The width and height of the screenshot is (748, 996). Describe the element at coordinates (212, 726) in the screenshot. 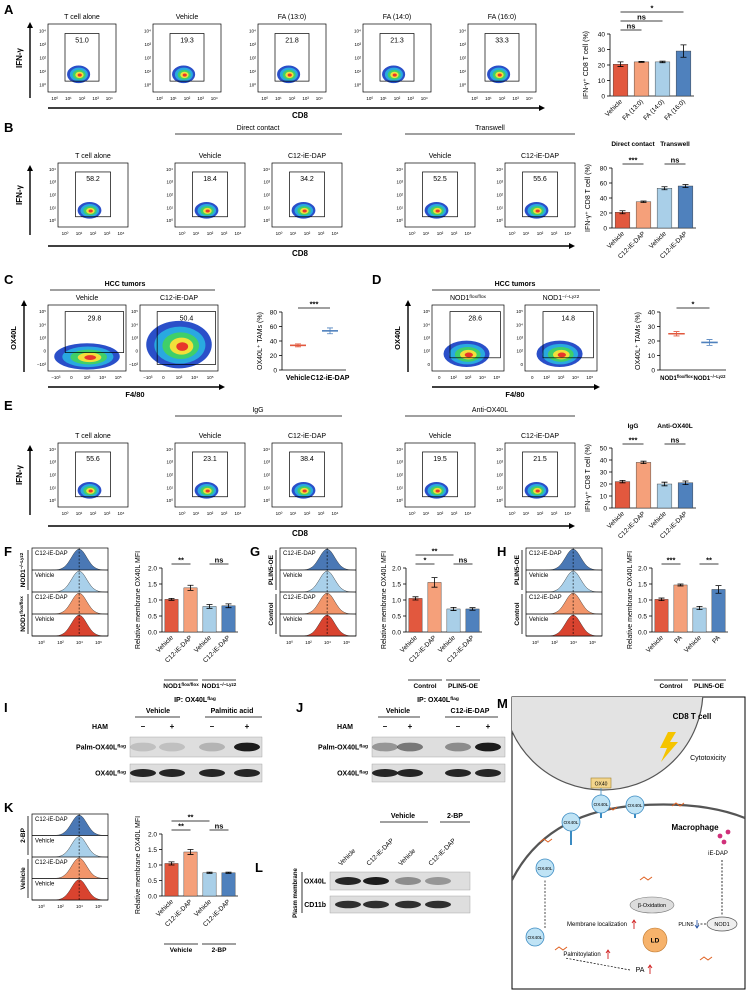

I see `sign-label: –` at that location.